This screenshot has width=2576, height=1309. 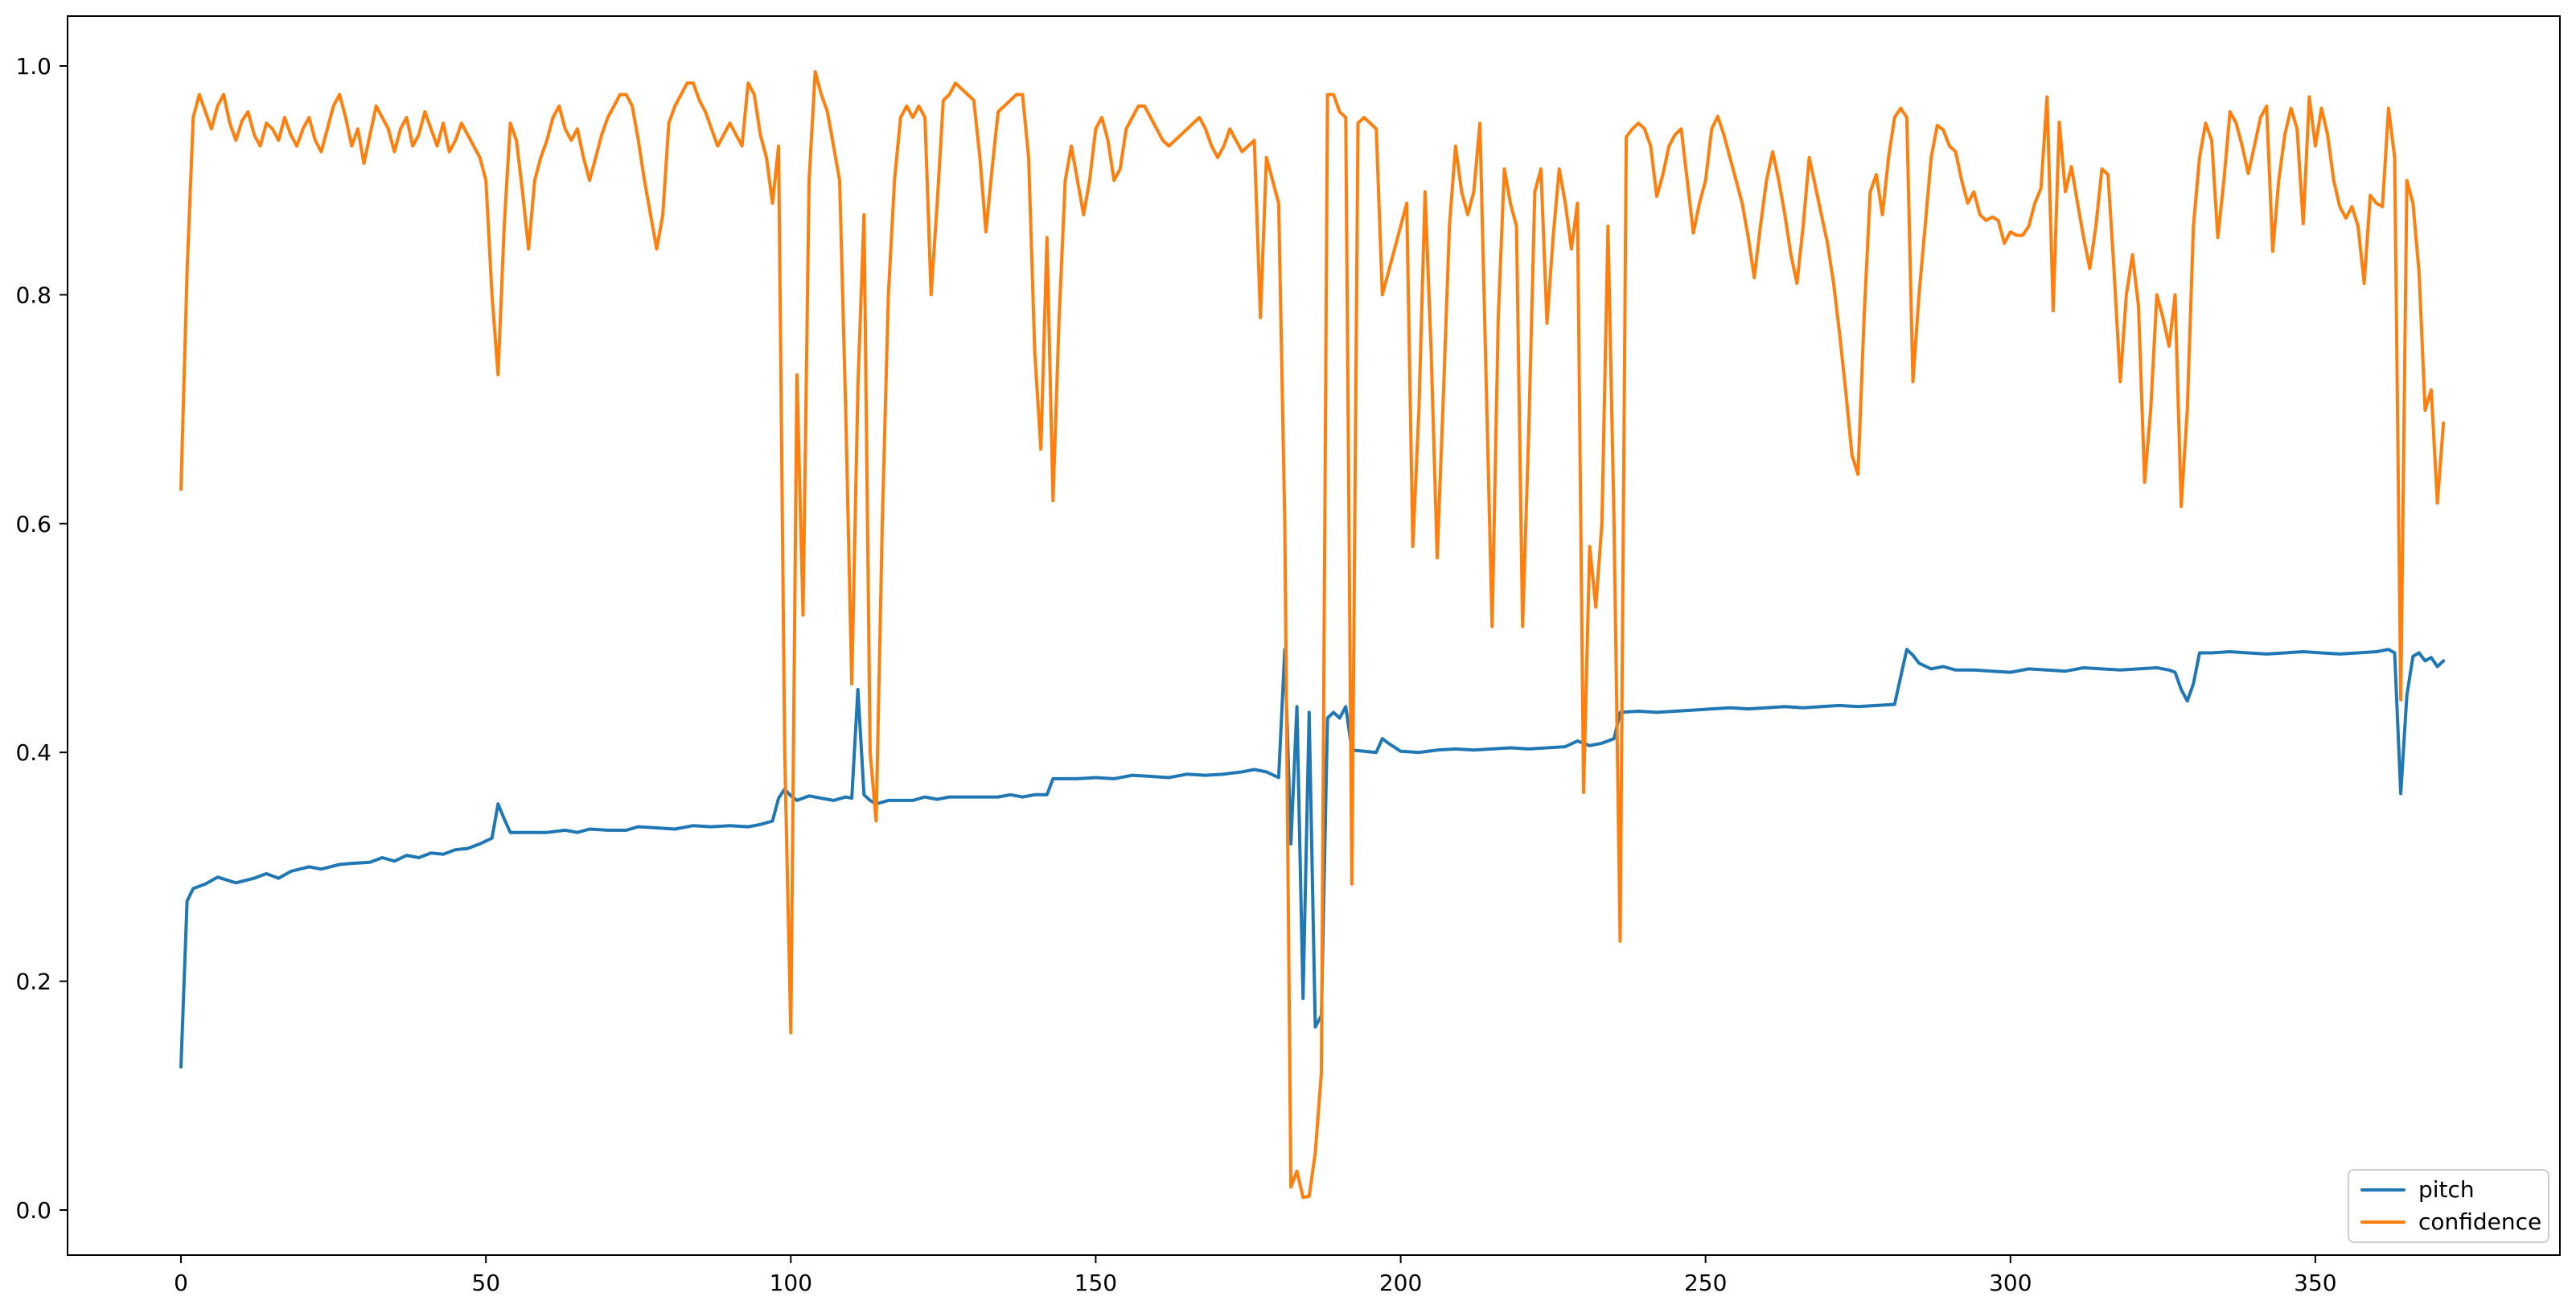 What do you see at coordinates (33, 982) in the screenshot?
I see `y-tick-label: 0.2` at bounding box center [33, 982].